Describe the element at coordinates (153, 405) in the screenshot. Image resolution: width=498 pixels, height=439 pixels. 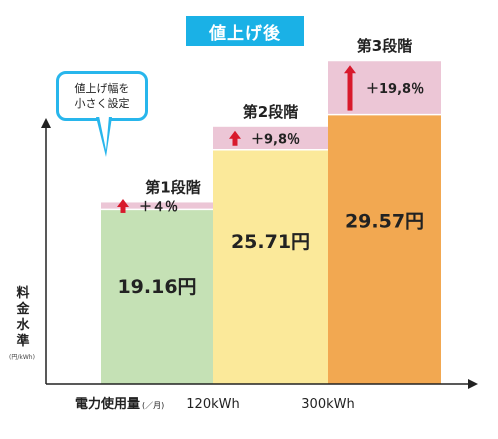
I see `x-axis-unit: (／月)` at that location.